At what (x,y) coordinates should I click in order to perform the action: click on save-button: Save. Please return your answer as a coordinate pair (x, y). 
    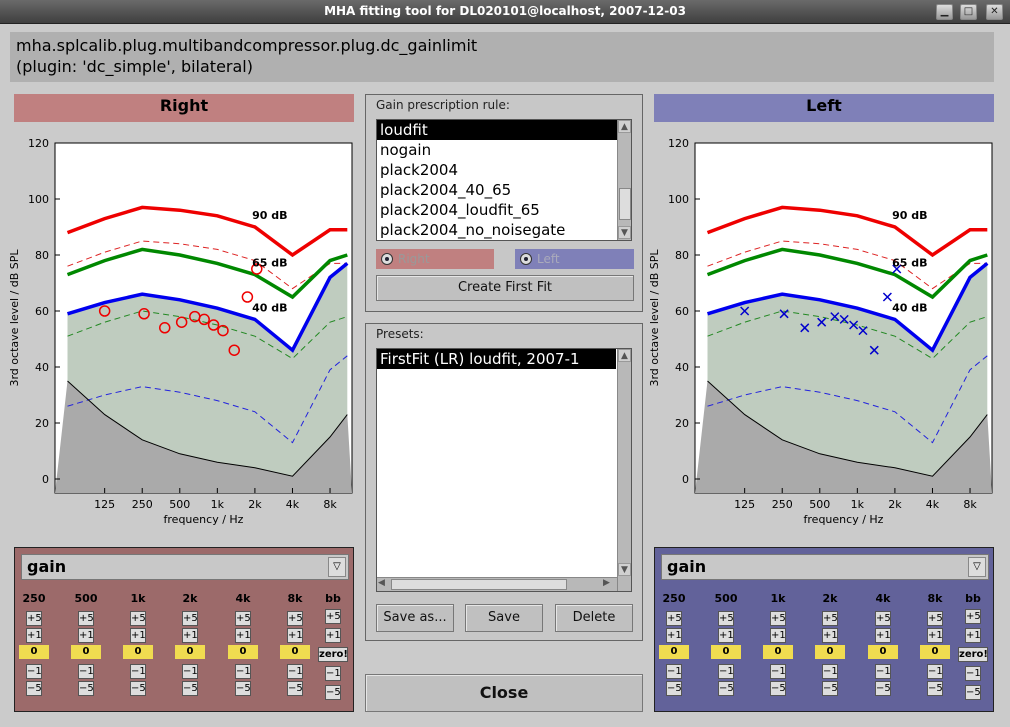
    Looking at the image, I should click on (504, 618).